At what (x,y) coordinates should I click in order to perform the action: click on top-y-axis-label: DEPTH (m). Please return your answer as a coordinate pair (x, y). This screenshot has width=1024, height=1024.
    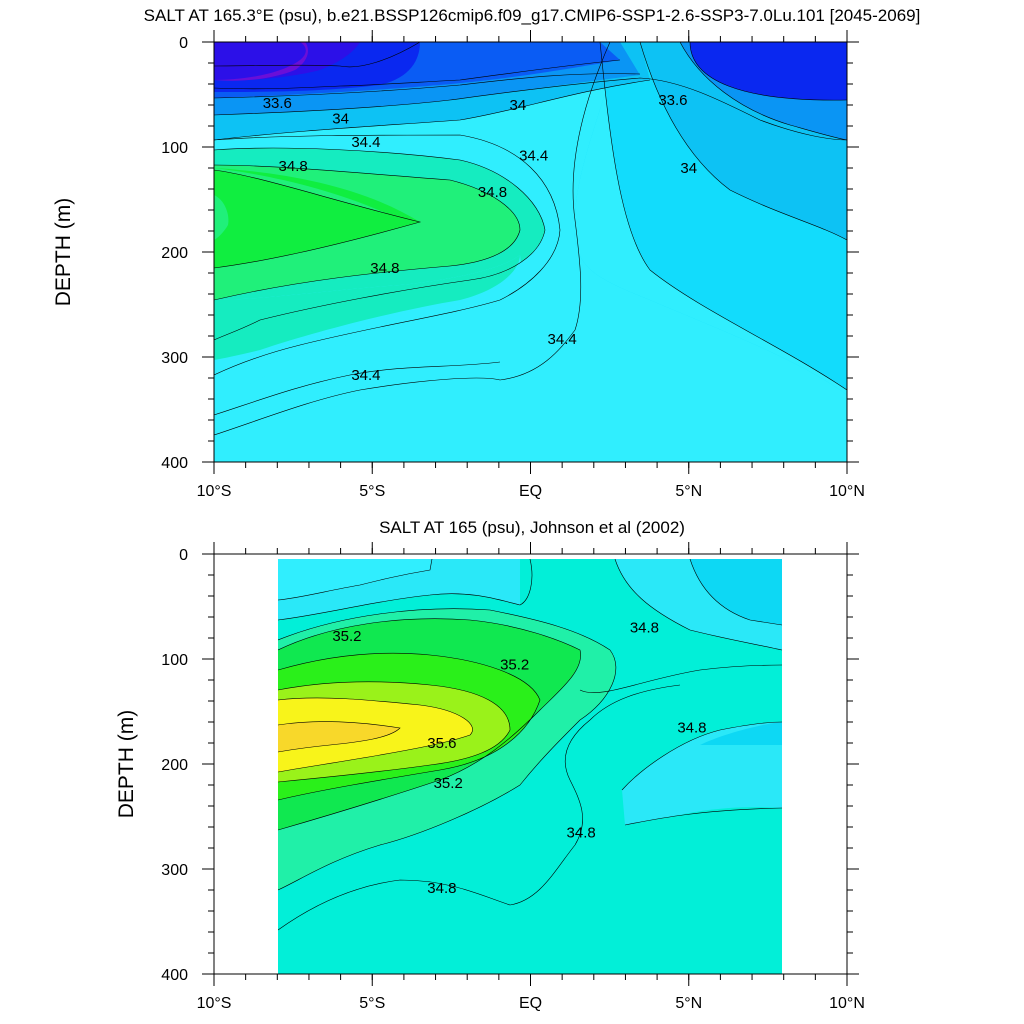
    Looking at the image, I should click on (63, 252).